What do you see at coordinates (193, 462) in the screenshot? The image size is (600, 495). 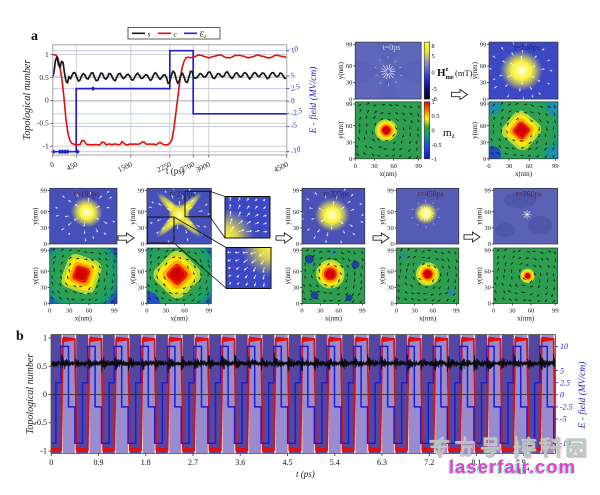 I see `svg-text: 2.7` at bounding box center [193, 462].